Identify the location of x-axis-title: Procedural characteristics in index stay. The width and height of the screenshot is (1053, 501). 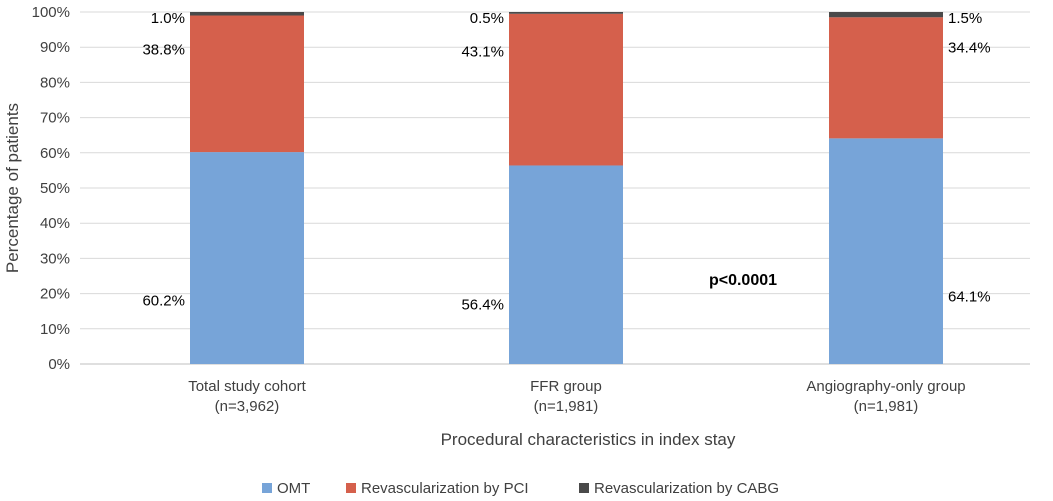
(588, 439).